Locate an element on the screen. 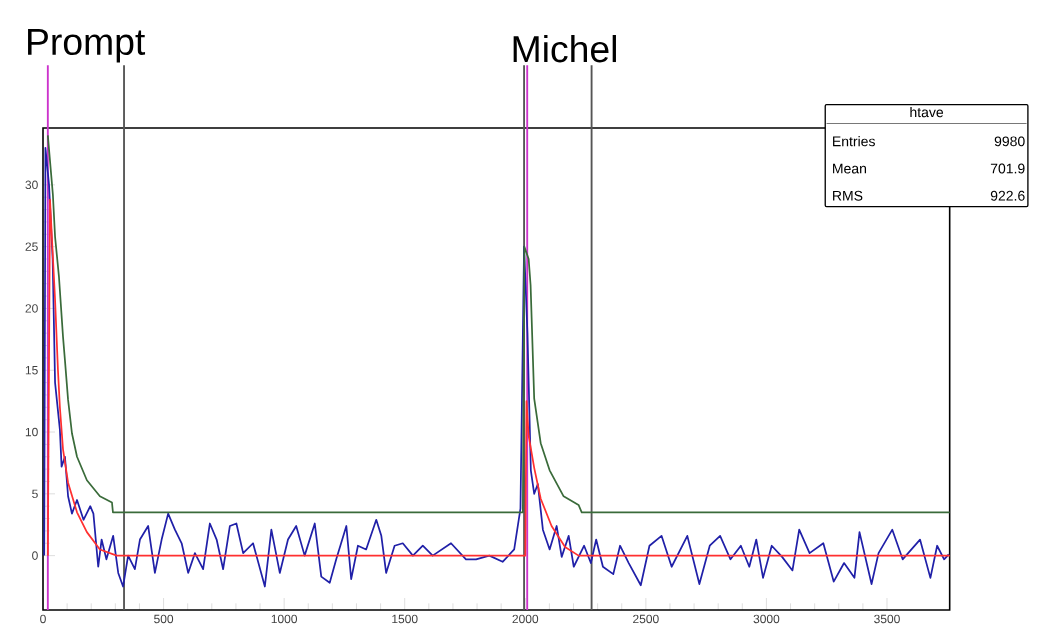  y-tick-label: 10 is located at coordinates (31, 432).